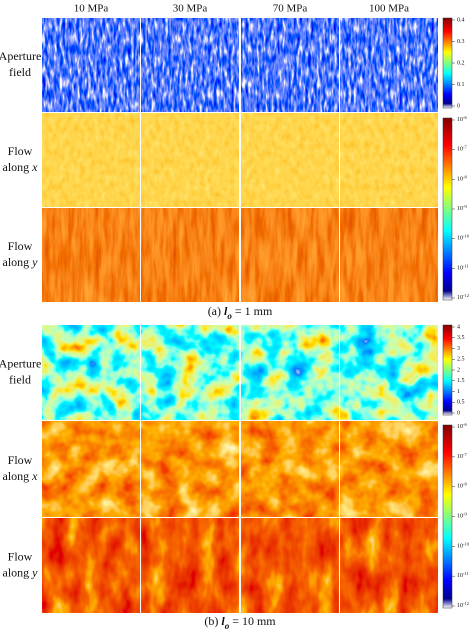  What do you see at coordinates (461, 403) in the screenshot?
I see `colorbar-tick-label: 0.5` at bounding box center [461, 403].